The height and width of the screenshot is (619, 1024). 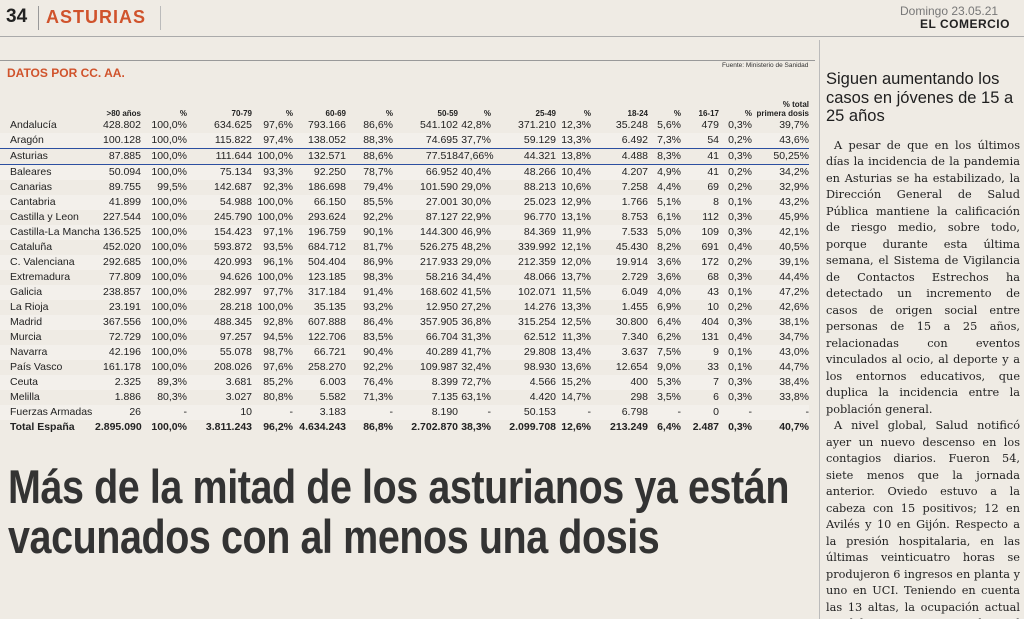 What do you see at coordinates (96, 17) in the screenshot?
I see `section-name: ASTURIAS` at bounding box center [96, 17].